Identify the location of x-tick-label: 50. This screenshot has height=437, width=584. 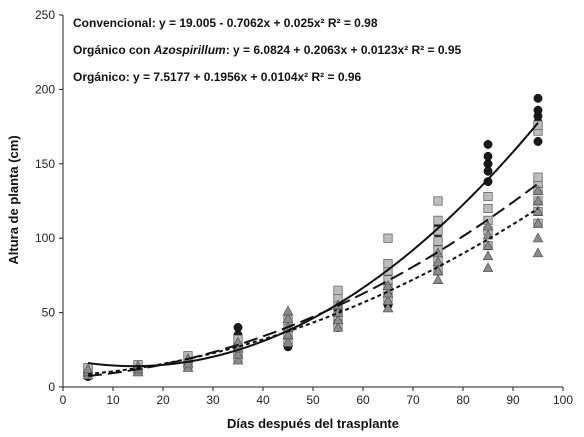
(313, 400).